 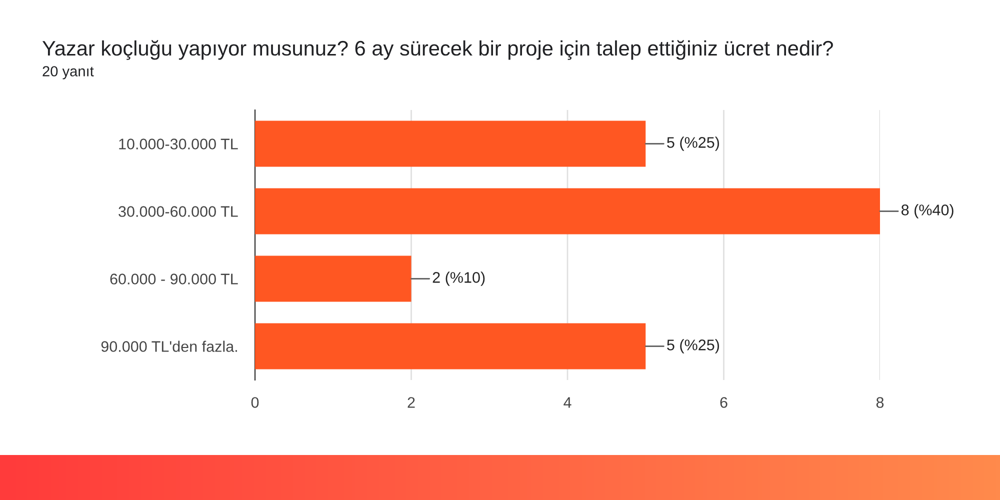 What do you see at coordinates (927, 211) in the screenshot?
I see `data-label: 8 (%40)` at bounding box center [927, 211].